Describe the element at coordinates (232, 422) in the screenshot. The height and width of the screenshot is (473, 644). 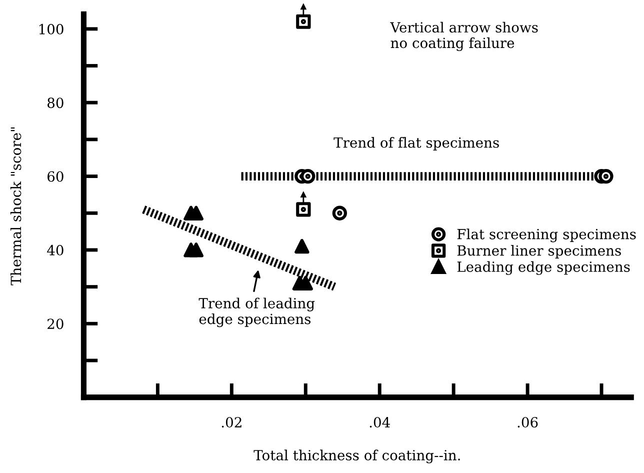
I see `x-tick-label: .02` at that location.